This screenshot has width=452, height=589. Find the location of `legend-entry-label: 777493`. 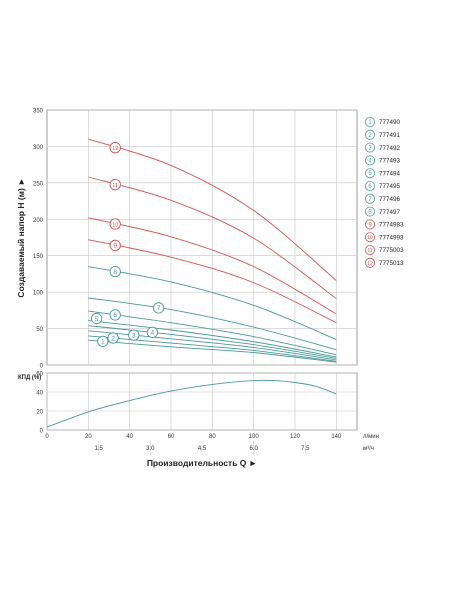

legend-entry-label: 777493 is located at coordinates (390, 161).